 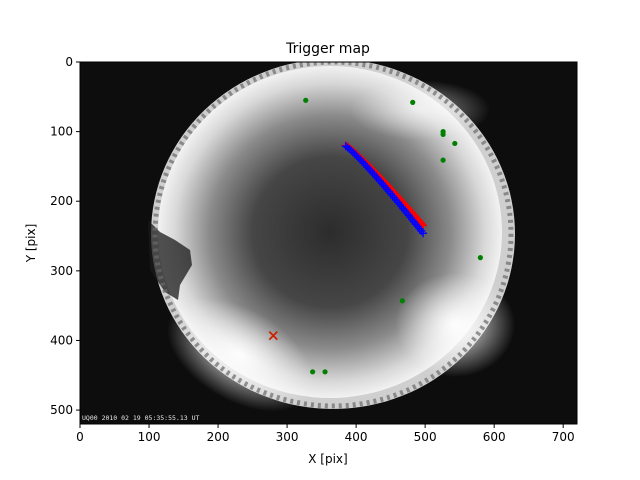 What do you see at coordinates (61, 201) in the screenshot?
I see `y-tick-label: 200` at bounding box center [61, 201].